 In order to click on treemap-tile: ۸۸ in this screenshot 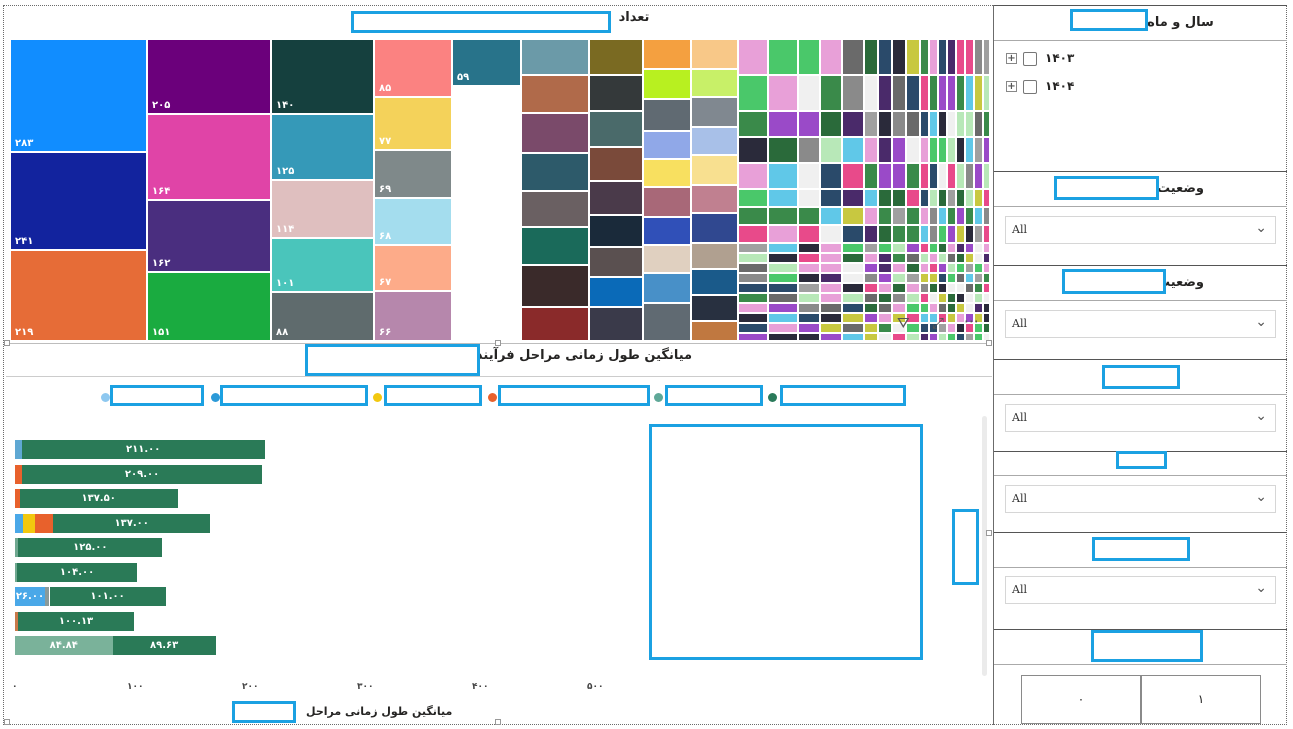, I will do `click(322, 316)`.